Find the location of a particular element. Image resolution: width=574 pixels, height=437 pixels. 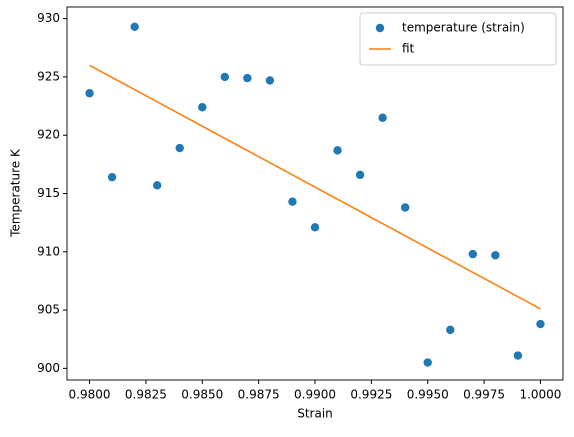

y-tick-label: 920 is located at coordinates (48, 135).